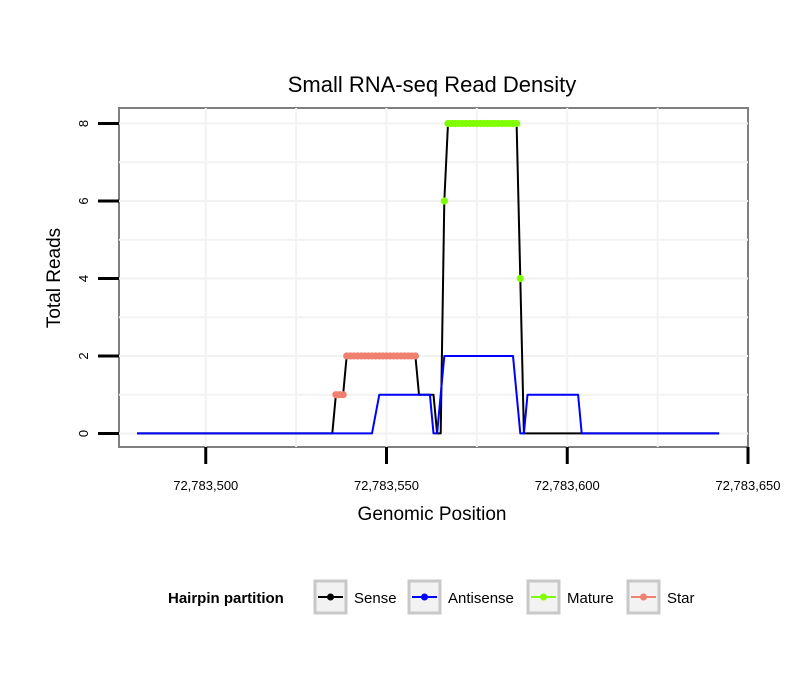 The image size is (810, 690). Describe the element at coordinates (205, 485) in the screenshot. I see `x-tick-label: 72,783,500` at that location.